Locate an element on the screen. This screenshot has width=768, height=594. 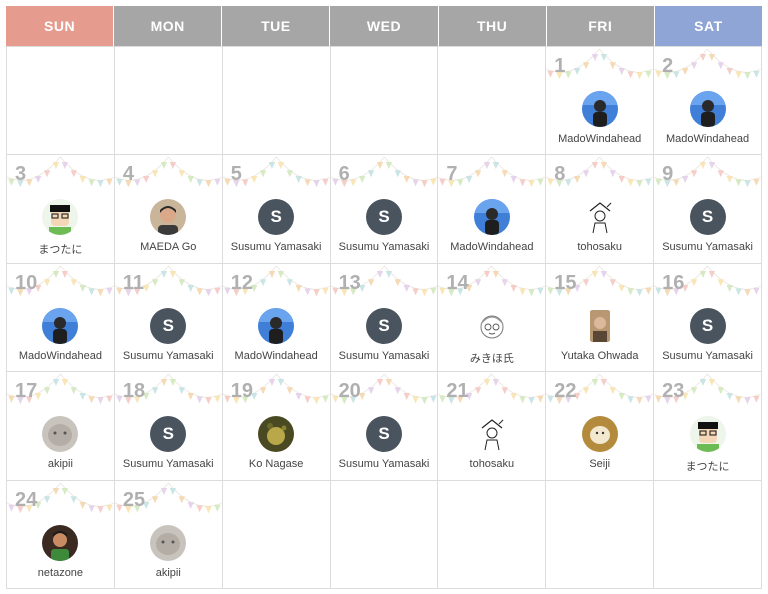
calendar-day-22: 22 Seiji is located at coordinates (600, 426).